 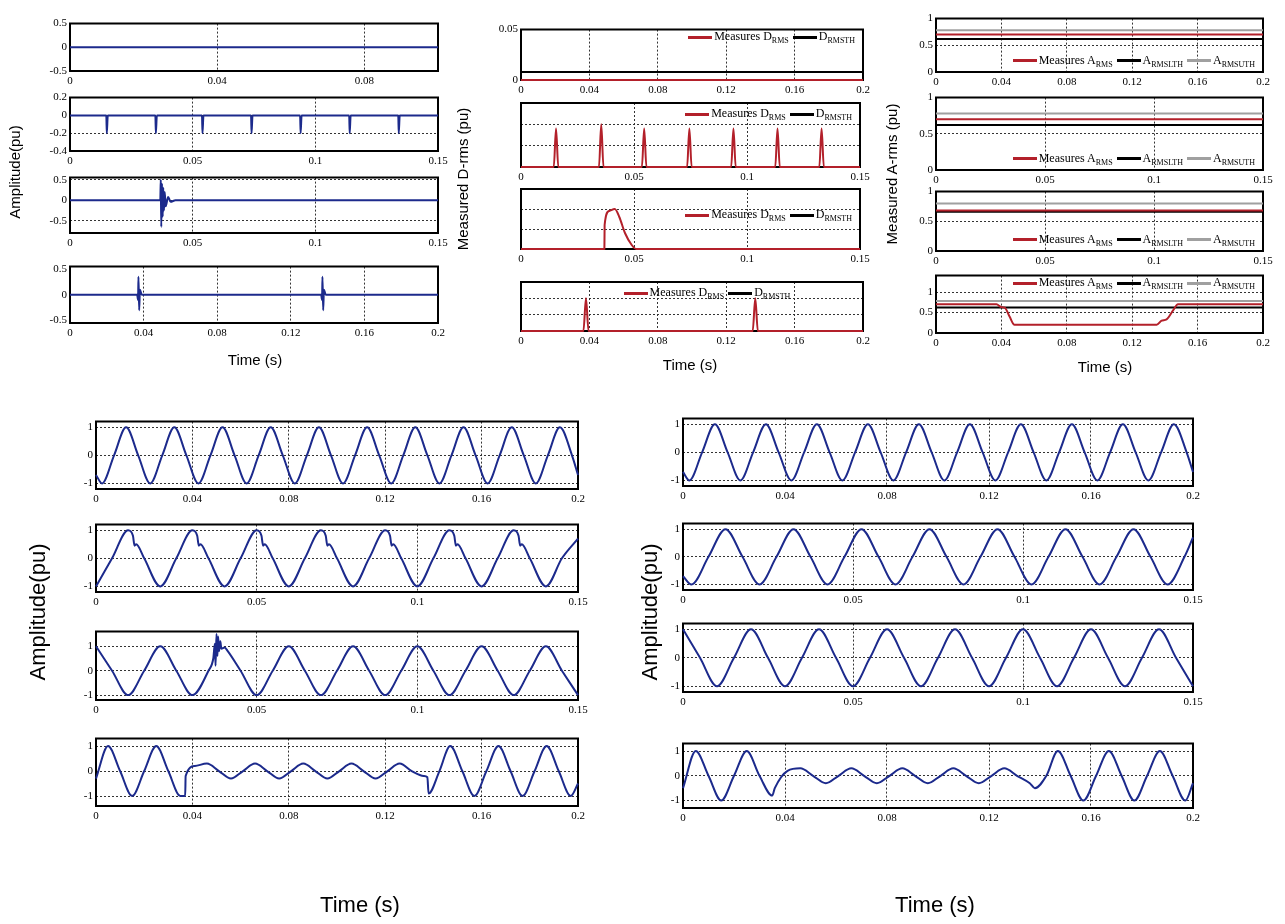 What do you see at coordinates (892, 174) in the screenshot?
I see `y-axis-title: Measured A-rms (pu)` at bounding box center [892, 174].